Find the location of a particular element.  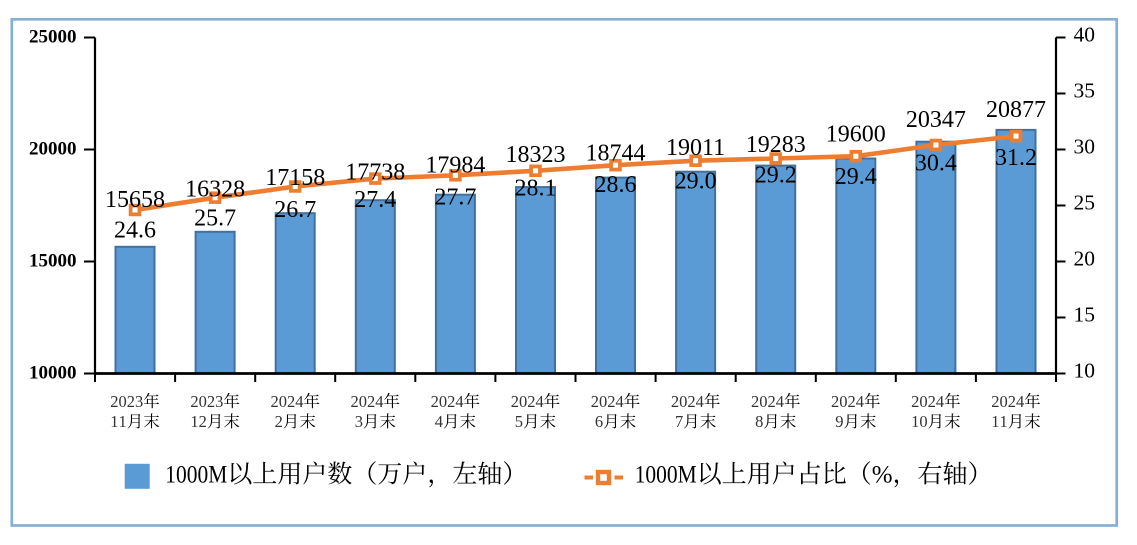

svg-text: 20000 is located at coordinates (53, 148).